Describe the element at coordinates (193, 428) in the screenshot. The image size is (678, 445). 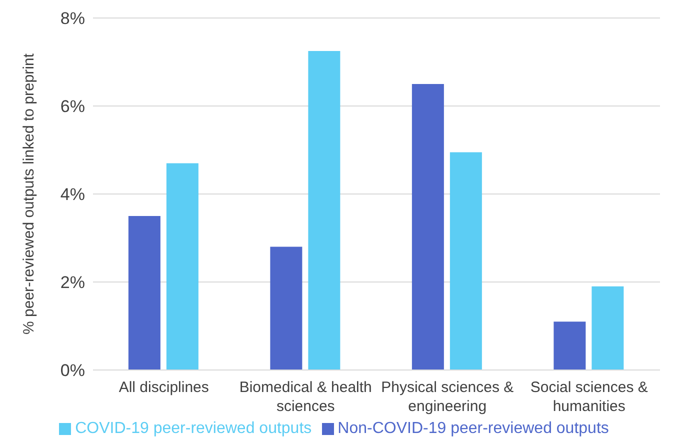
I see `legend-label: COVID-19 peer-reviewed outputs` at that location.